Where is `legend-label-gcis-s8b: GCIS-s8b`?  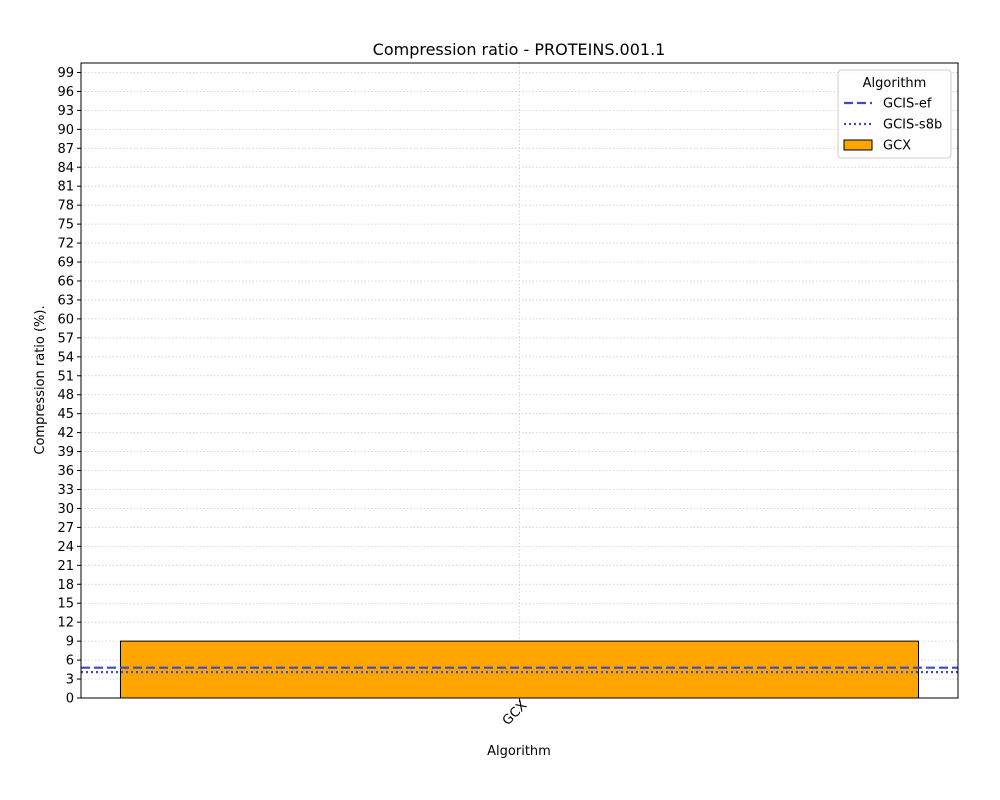 legend-label-gcis-s8b: GCIS-s8b is located at coordinates (912, 125).